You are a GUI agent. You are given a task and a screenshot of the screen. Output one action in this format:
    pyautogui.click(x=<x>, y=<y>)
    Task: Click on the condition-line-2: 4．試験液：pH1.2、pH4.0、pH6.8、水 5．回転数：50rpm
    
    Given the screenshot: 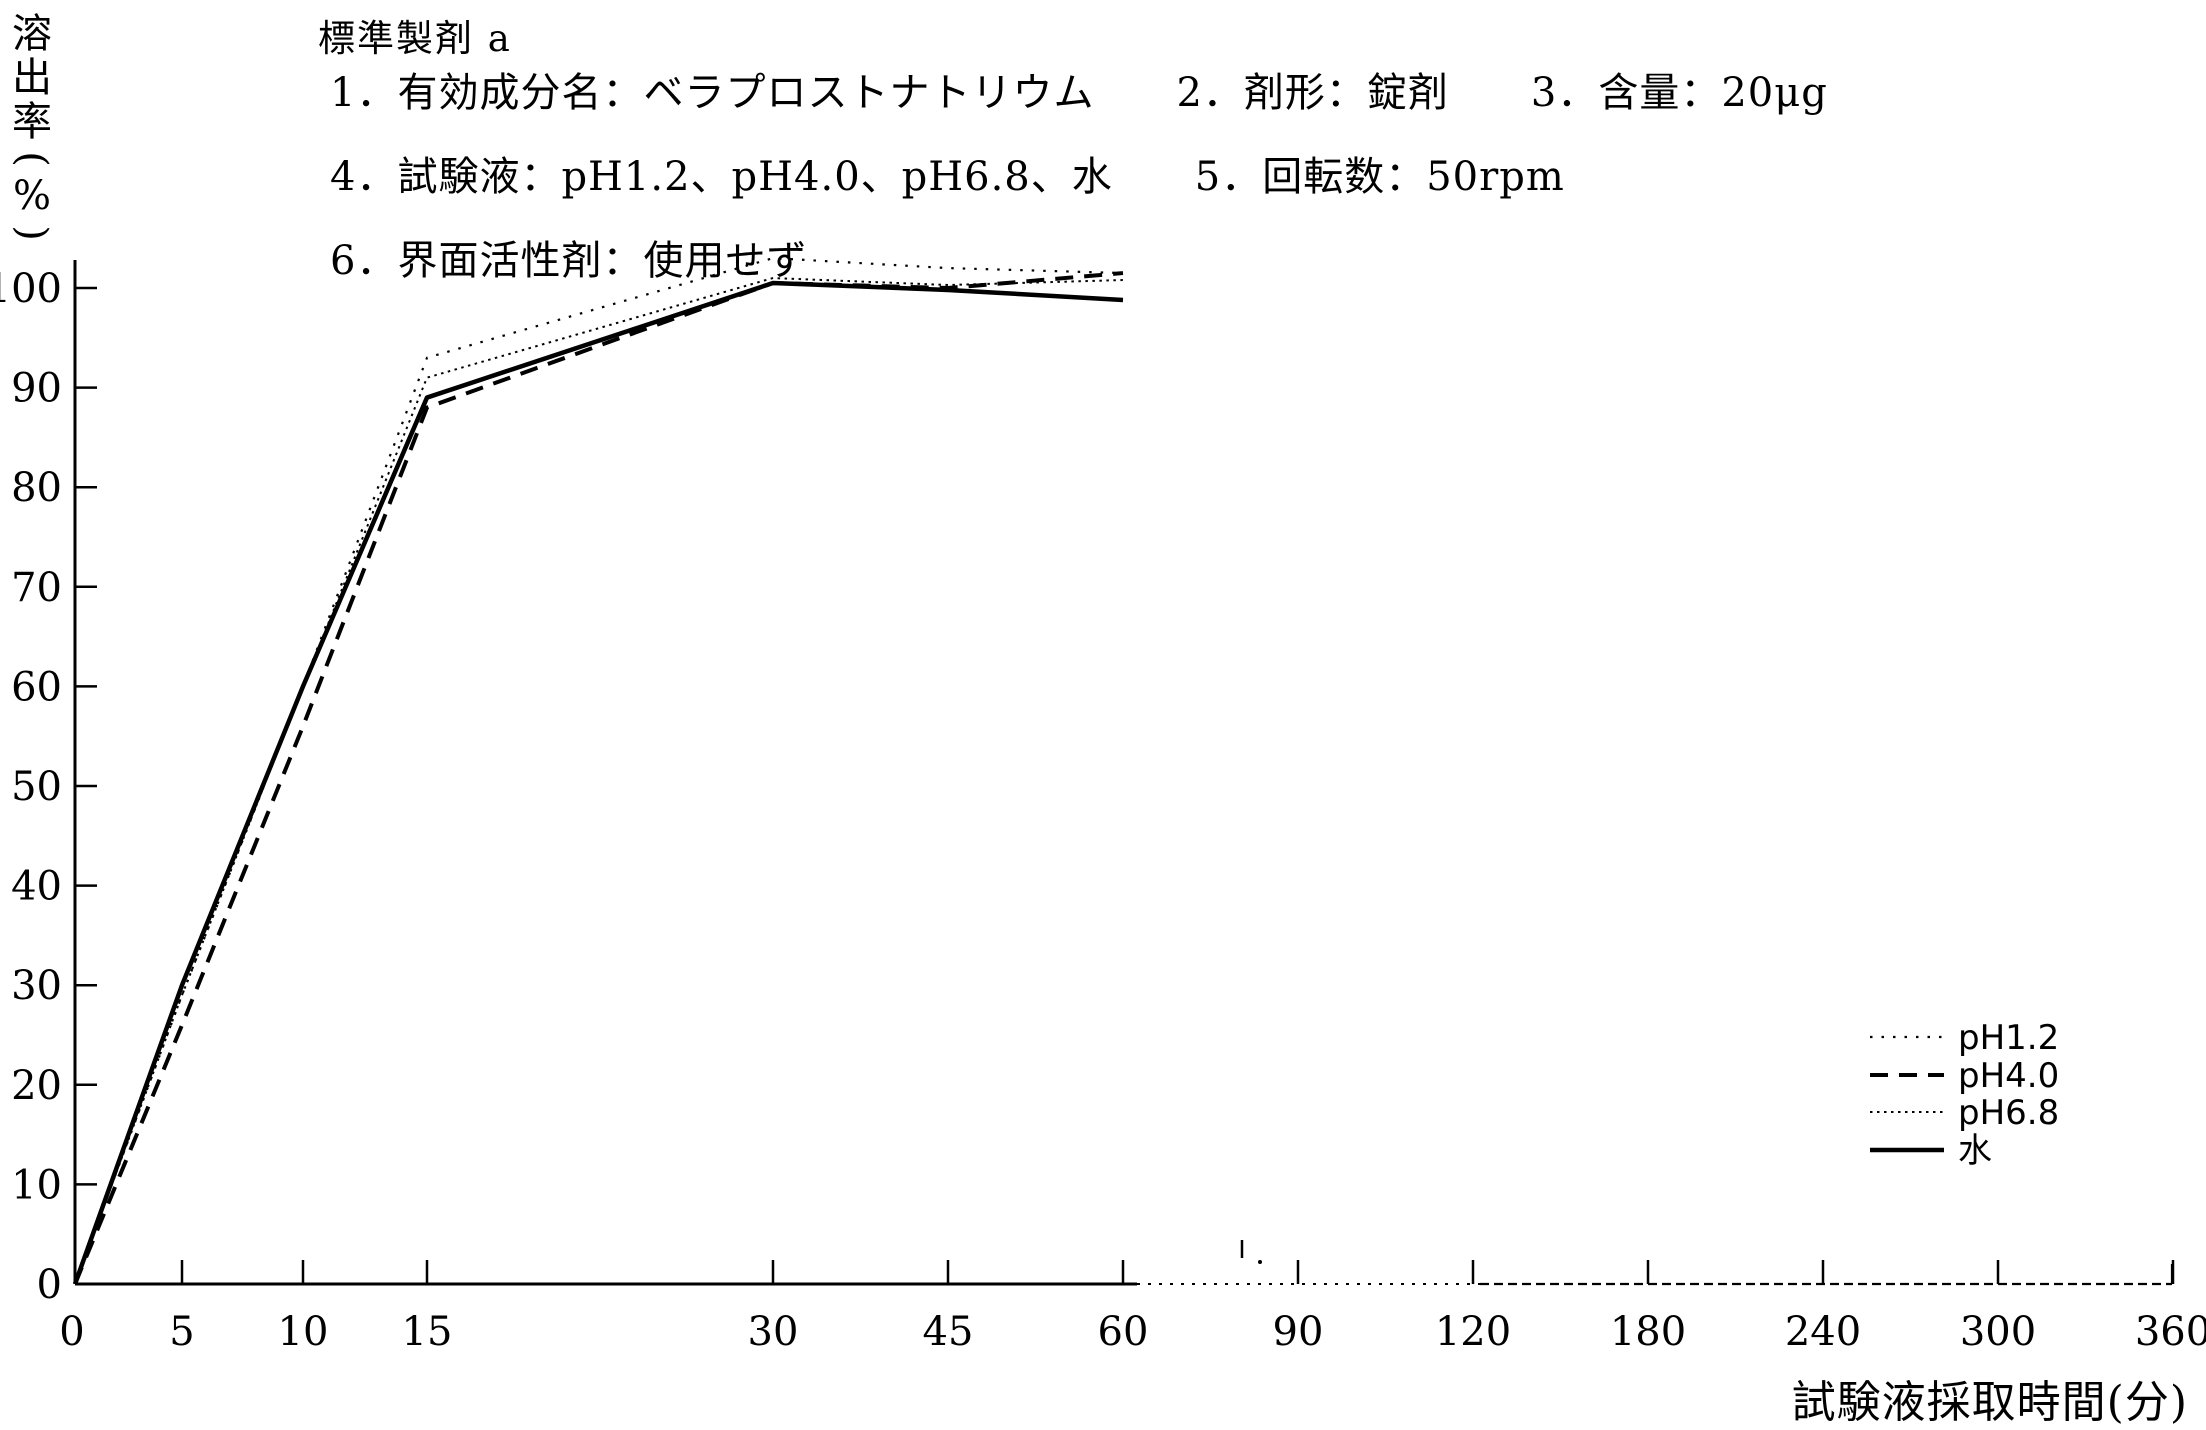 What is the action you would take?
    pyautogui.click(x=947, y=177)
    